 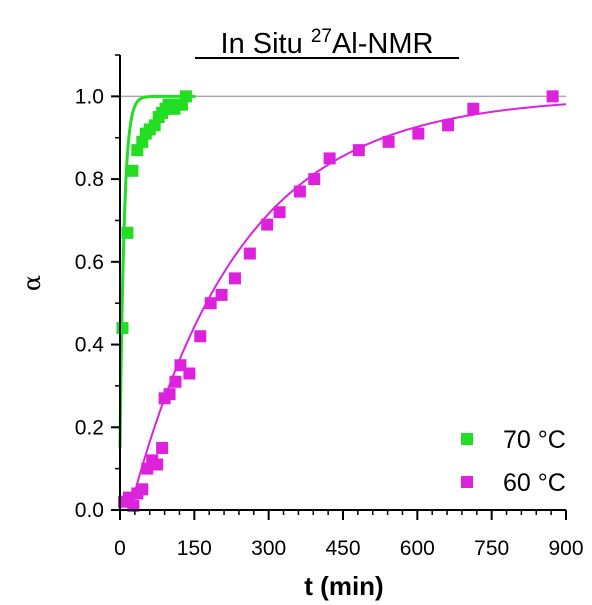 I want to click on y-tick-label: 0.6, so click(x=89, y=262).